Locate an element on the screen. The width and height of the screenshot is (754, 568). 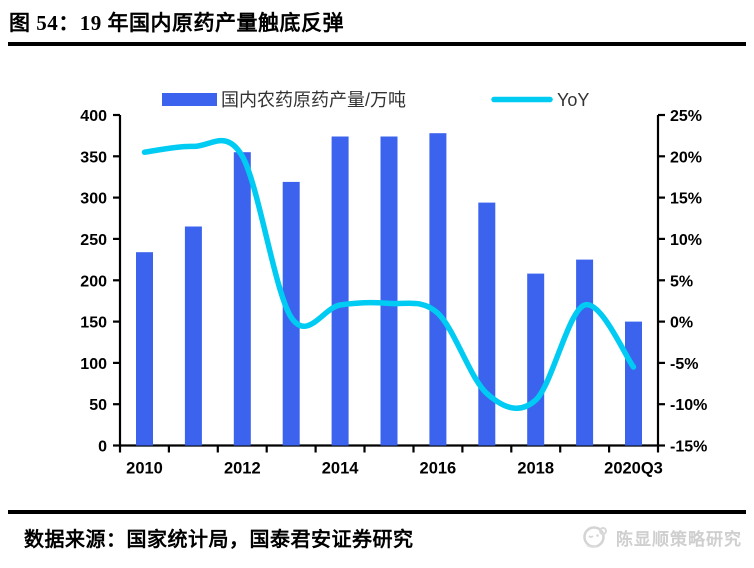
right-tick-label: 5% is located at coordinates (681, 281).